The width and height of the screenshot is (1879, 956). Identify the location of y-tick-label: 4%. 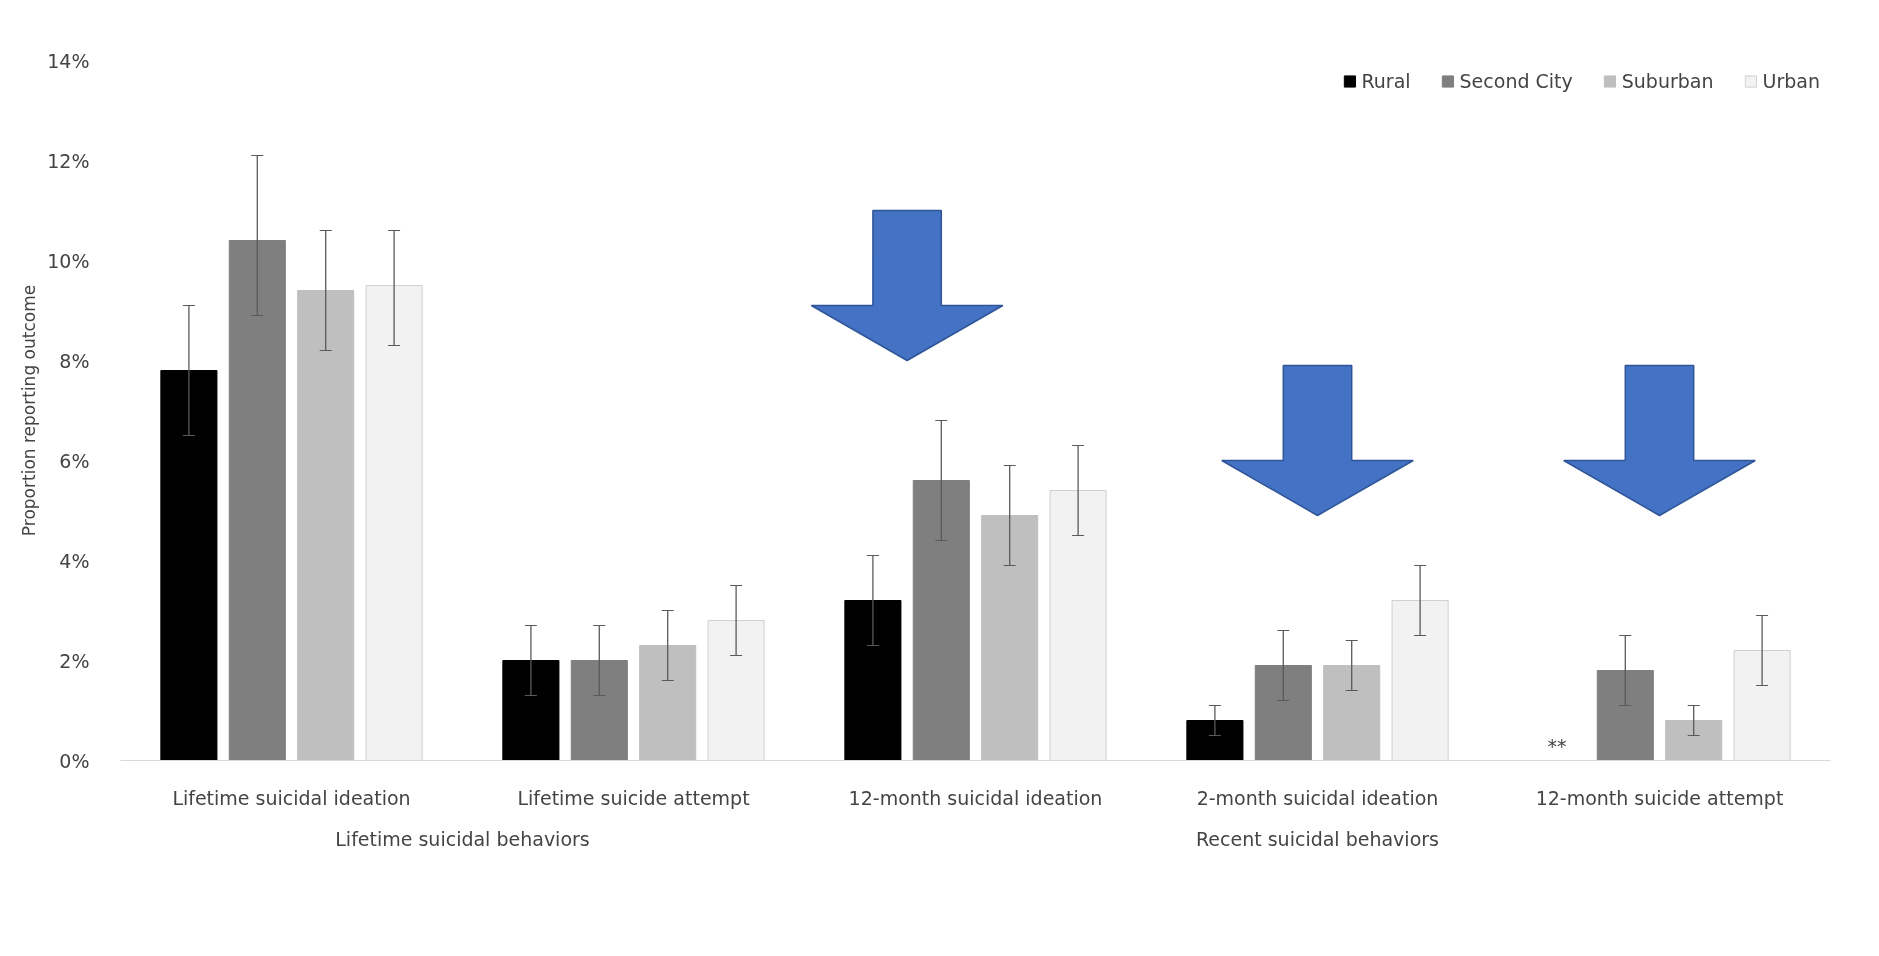
(74, 560).